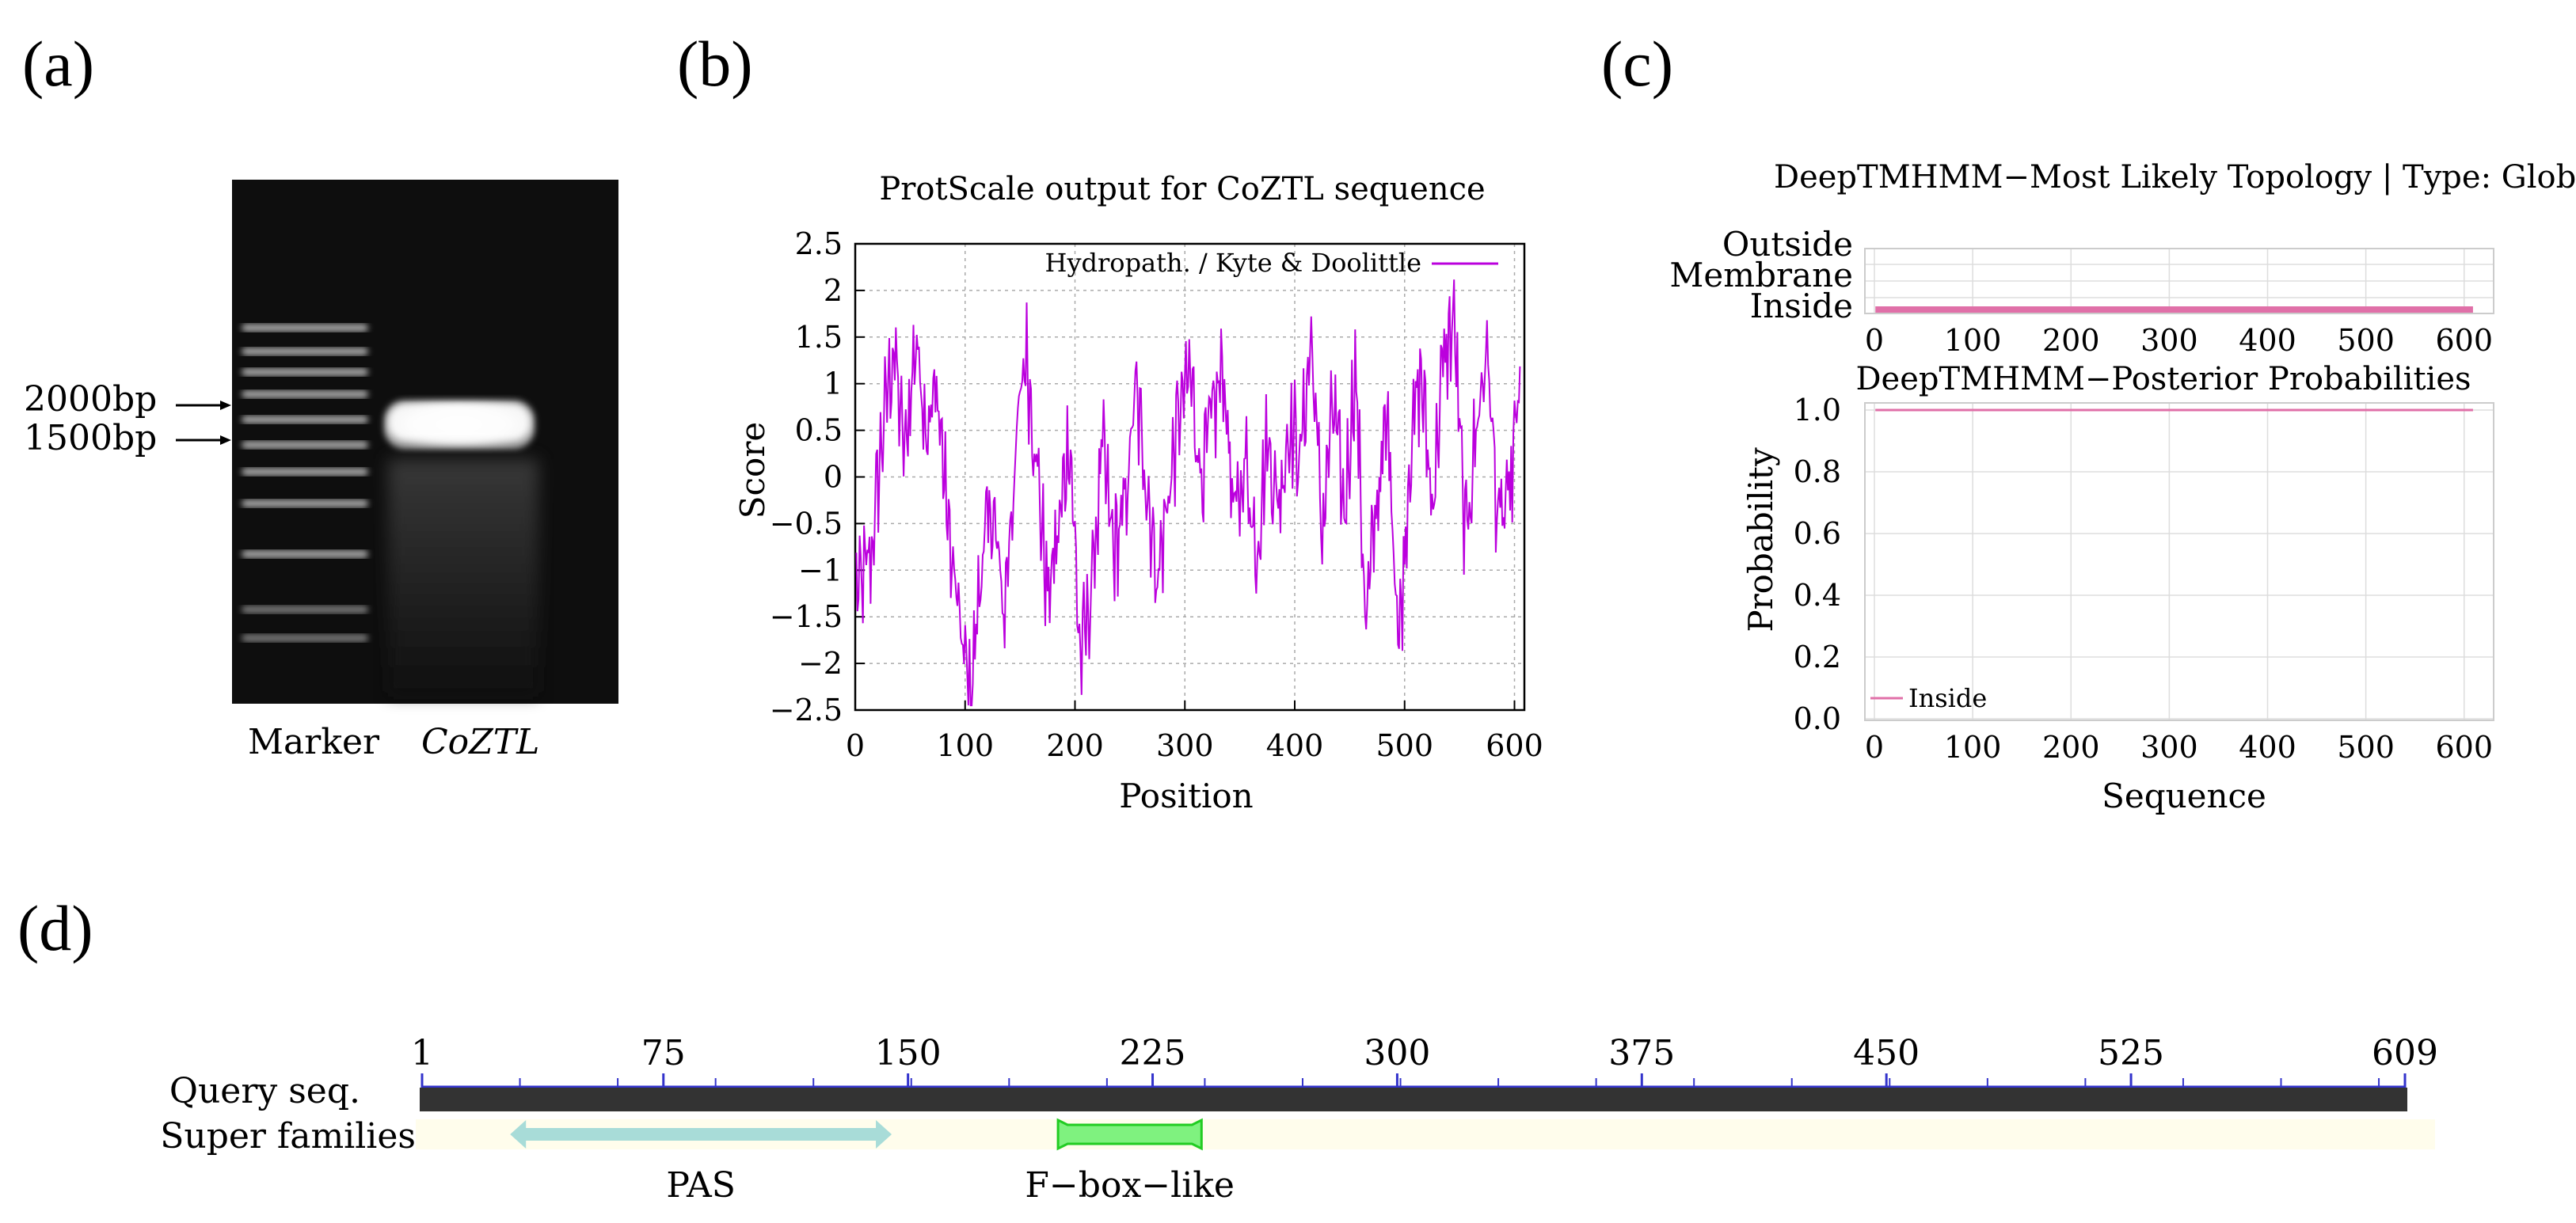 The image size is (2576, 1223). What do you see at coordinates (806, 710) in the screenshot?
I see `protscale-y-tick-label: −2.5` at bounding box center [806, 710].